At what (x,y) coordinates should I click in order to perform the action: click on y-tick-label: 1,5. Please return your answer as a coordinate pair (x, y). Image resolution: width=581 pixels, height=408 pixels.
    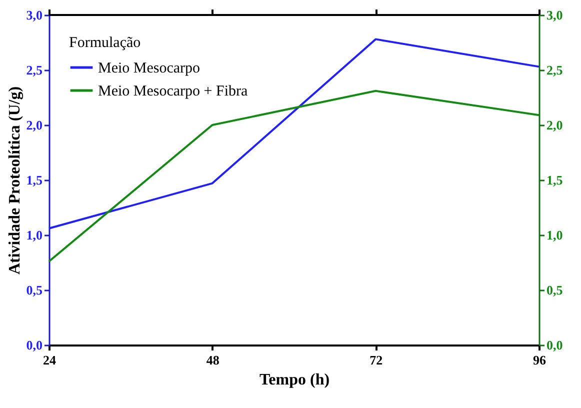
    Looking at the image, I should click on (34, 180).